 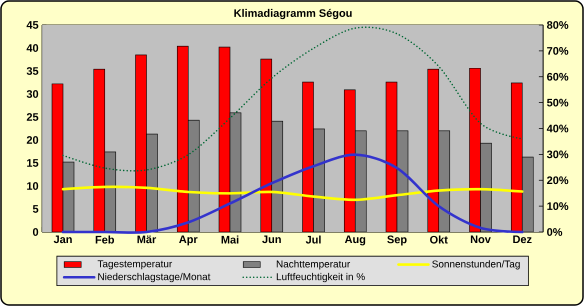 I want to click on x-tick-label: Feb, so click(x=105, y=240).